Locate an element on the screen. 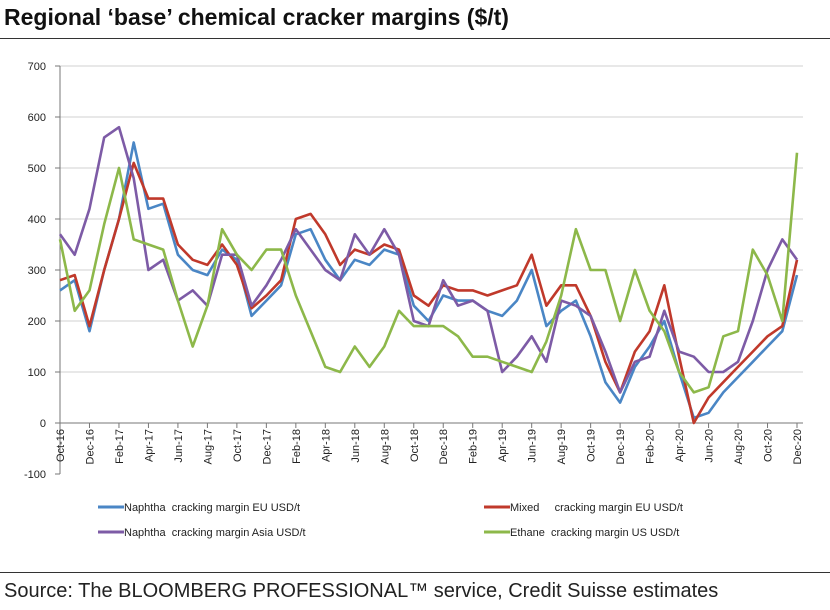 This screenshot has width=830, height=610. x-tick-label: Dec-18 is located at coordinates (444, 446).